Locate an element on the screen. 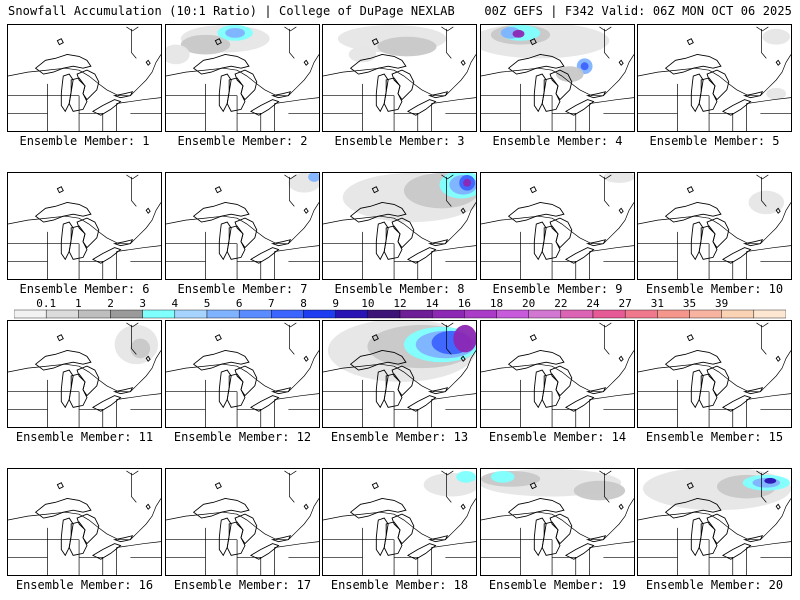 Image resolution: width=800 pixels, height=600 pixels. colorbar-tick-label: 22 is located at coordinates (560, 303).